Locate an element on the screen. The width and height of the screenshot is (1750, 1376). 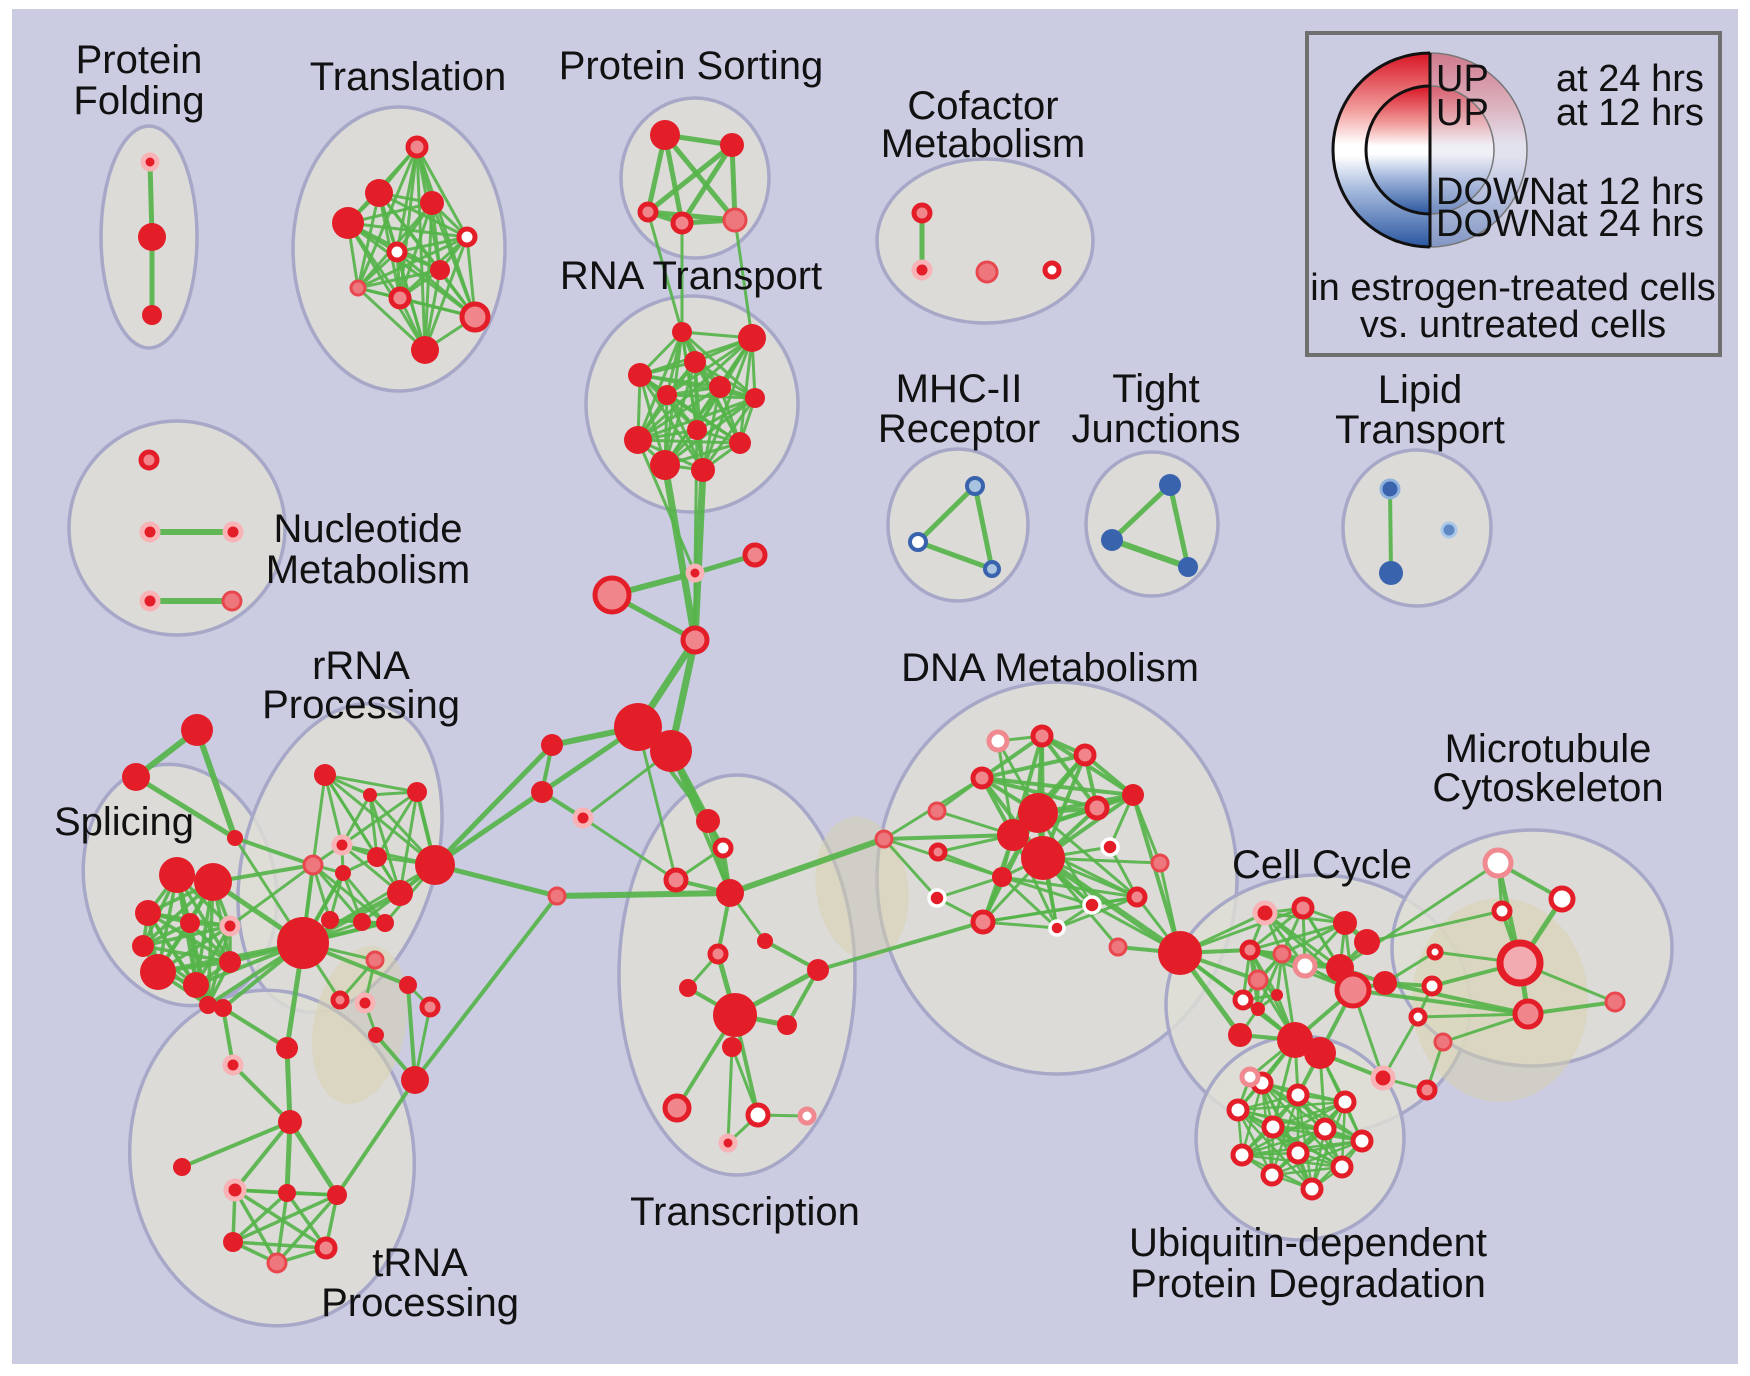
cluster-label-tight-junctions: Tight is located at coordinates (1155, 389).